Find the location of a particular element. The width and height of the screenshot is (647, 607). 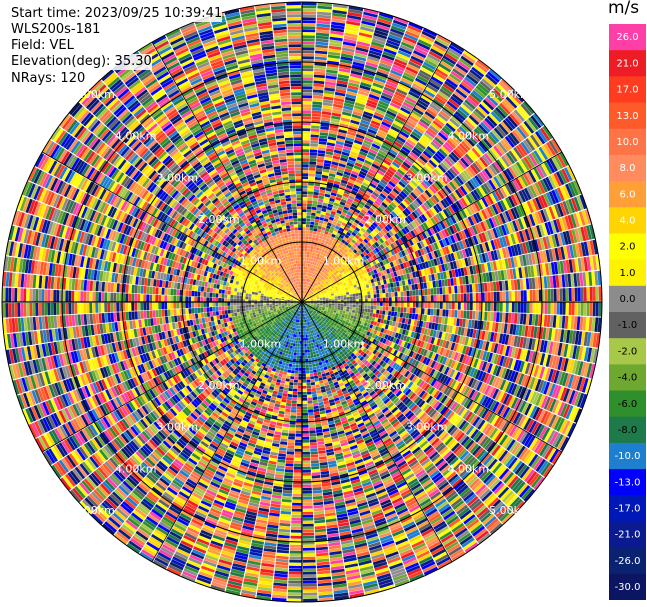

colorbar-tick-label: 8.0 is located at coordinates (628, 168).